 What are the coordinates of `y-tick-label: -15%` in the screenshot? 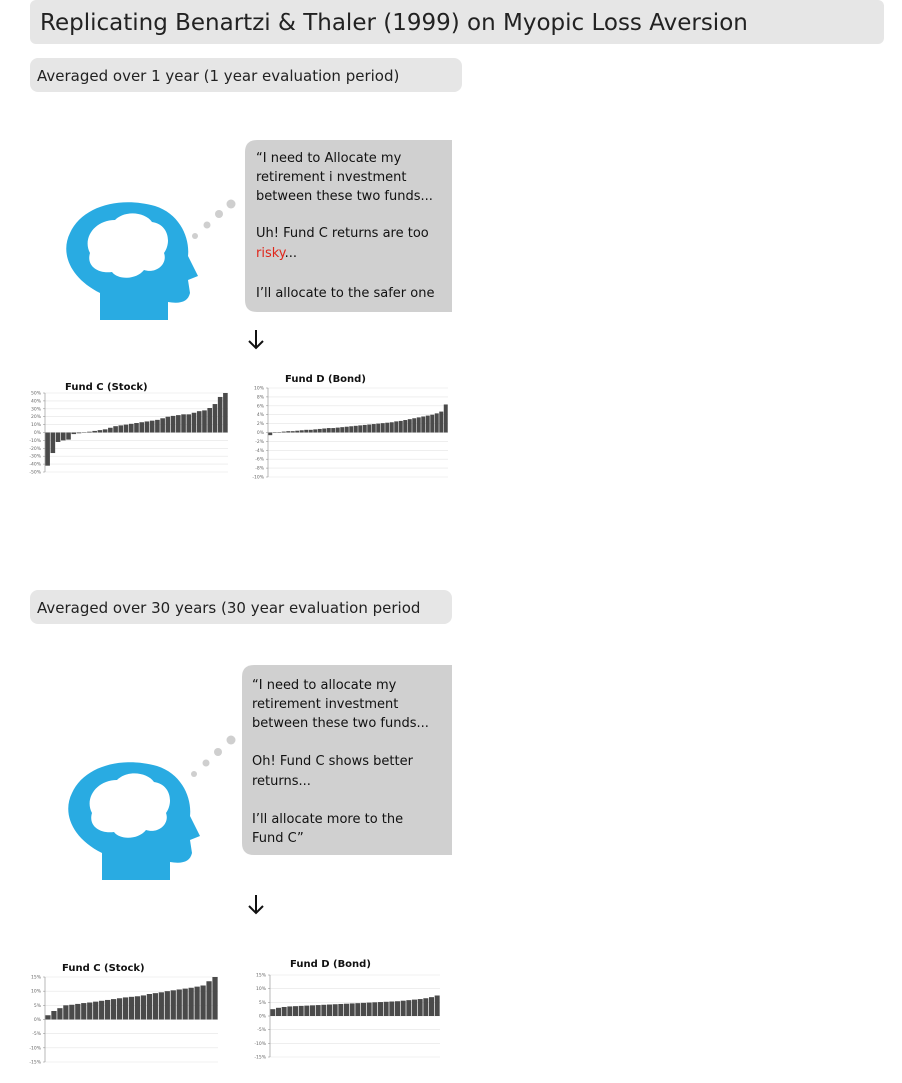 It's located at (35, 1063).